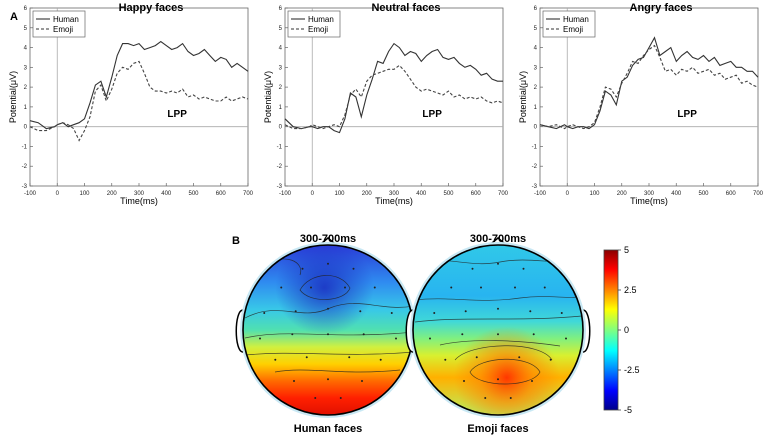 The width and height of the screenshot is (782, 439). I want to click on x-tick-label: 200, so click(112, 194).